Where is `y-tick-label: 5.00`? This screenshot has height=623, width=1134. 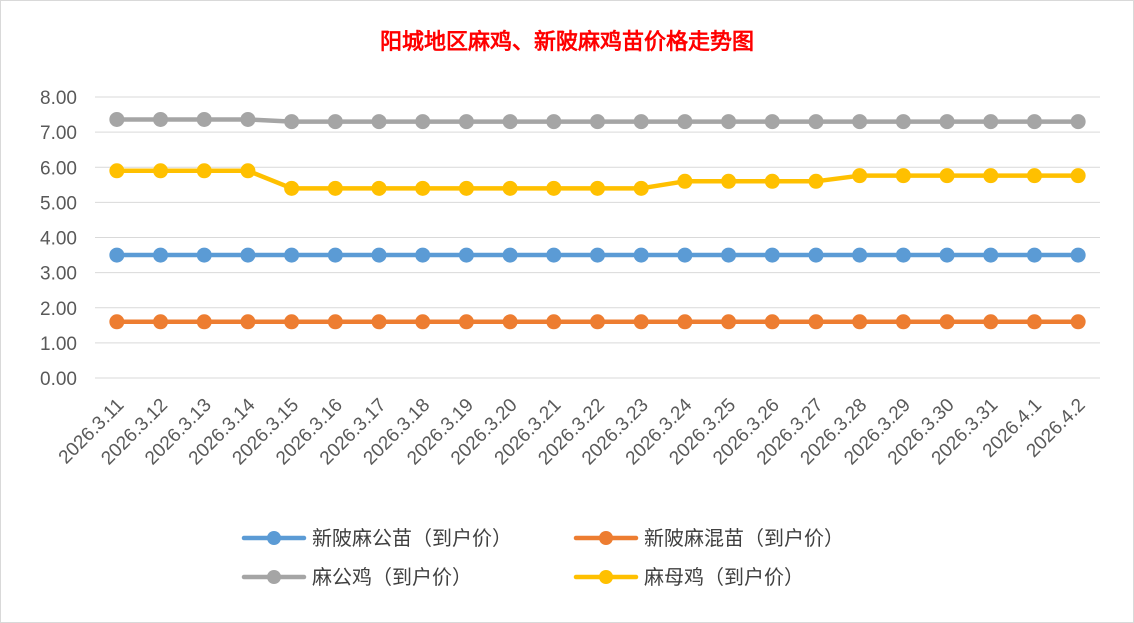 y-tick-label: 5.00 is located at coordinates (58, 203).